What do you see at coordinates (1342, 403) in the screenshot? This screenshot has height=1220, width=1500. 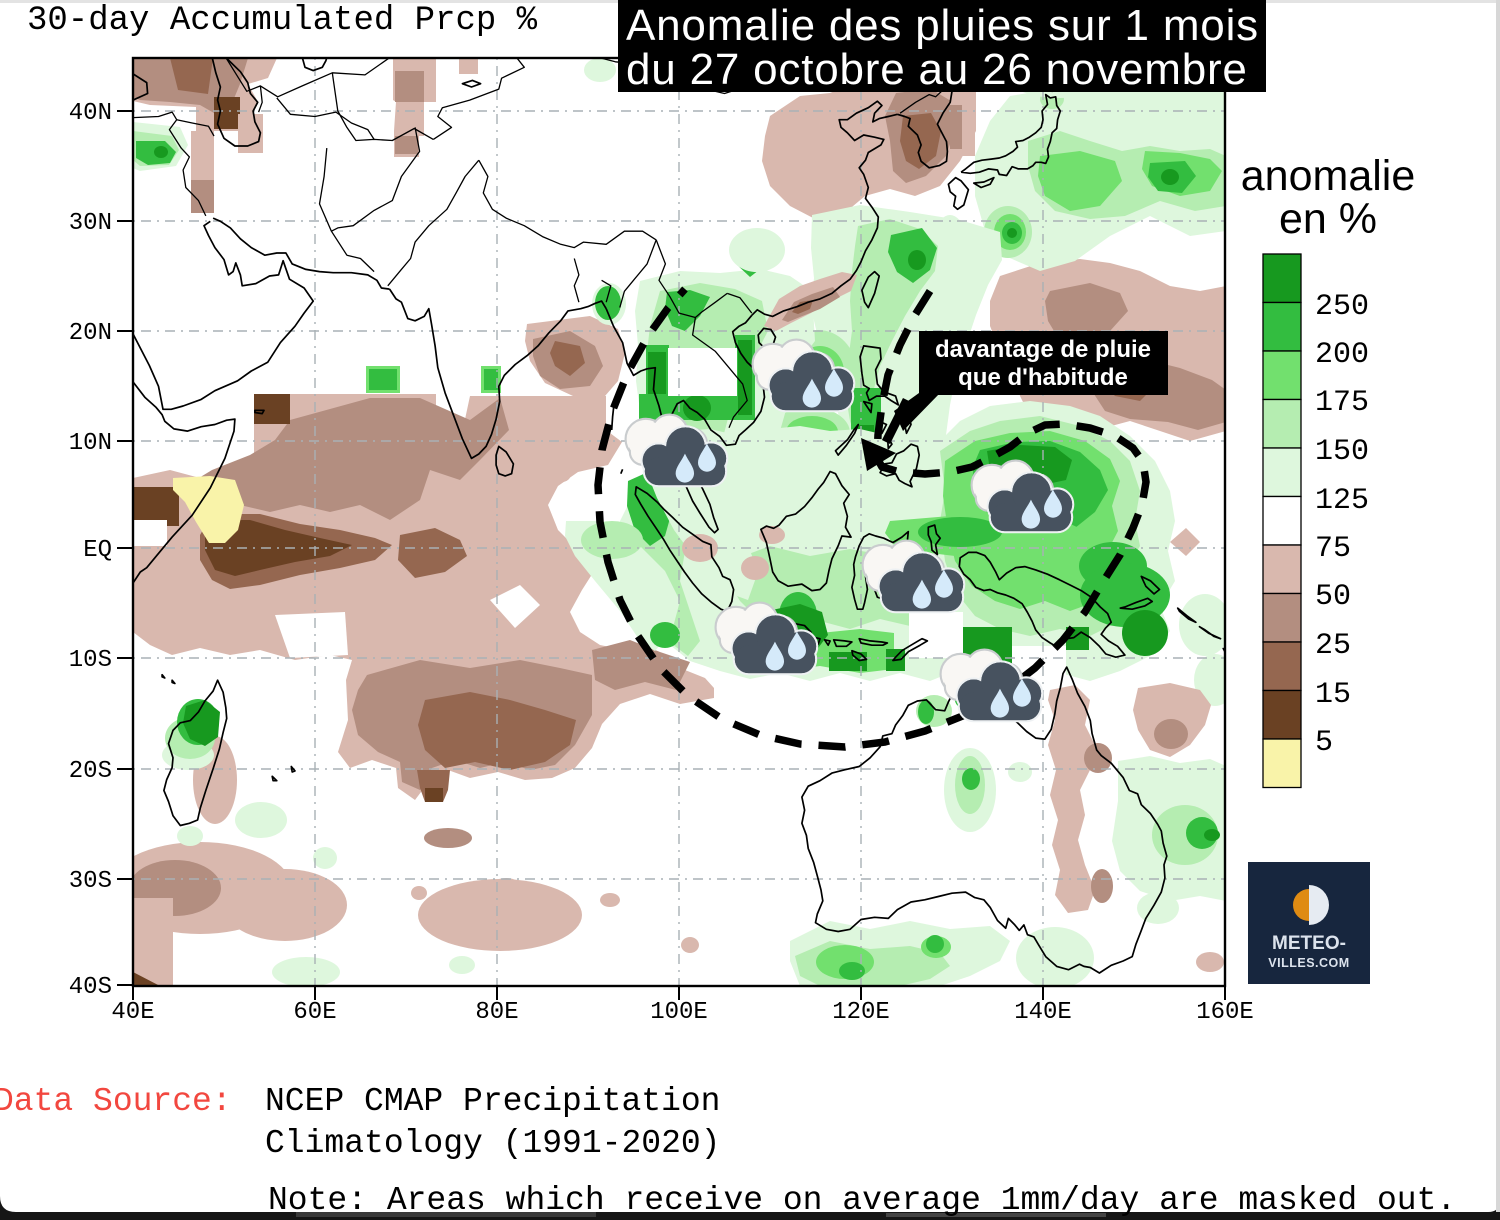 I see `svg-text: 175` at bounding box center [1342, 403].